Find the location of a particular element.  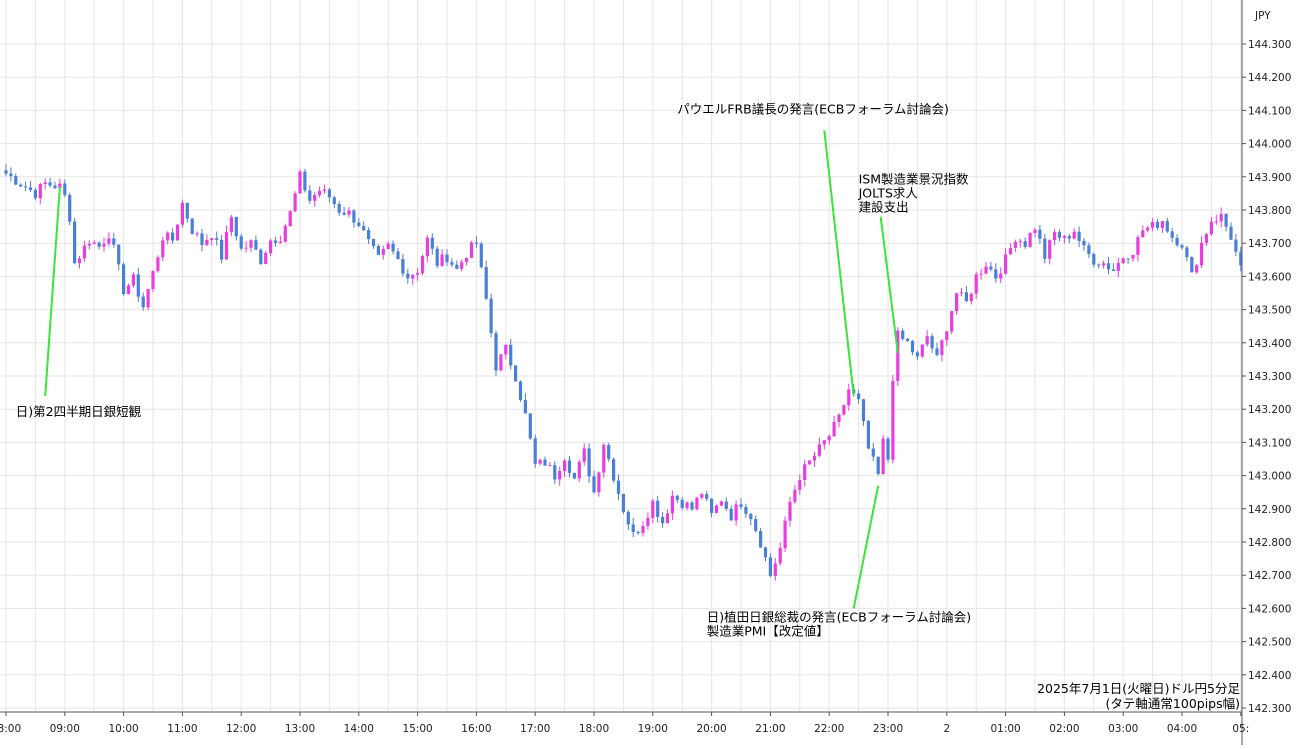

y-tick-label: 142.500 is located at coordinates (1269, 643).